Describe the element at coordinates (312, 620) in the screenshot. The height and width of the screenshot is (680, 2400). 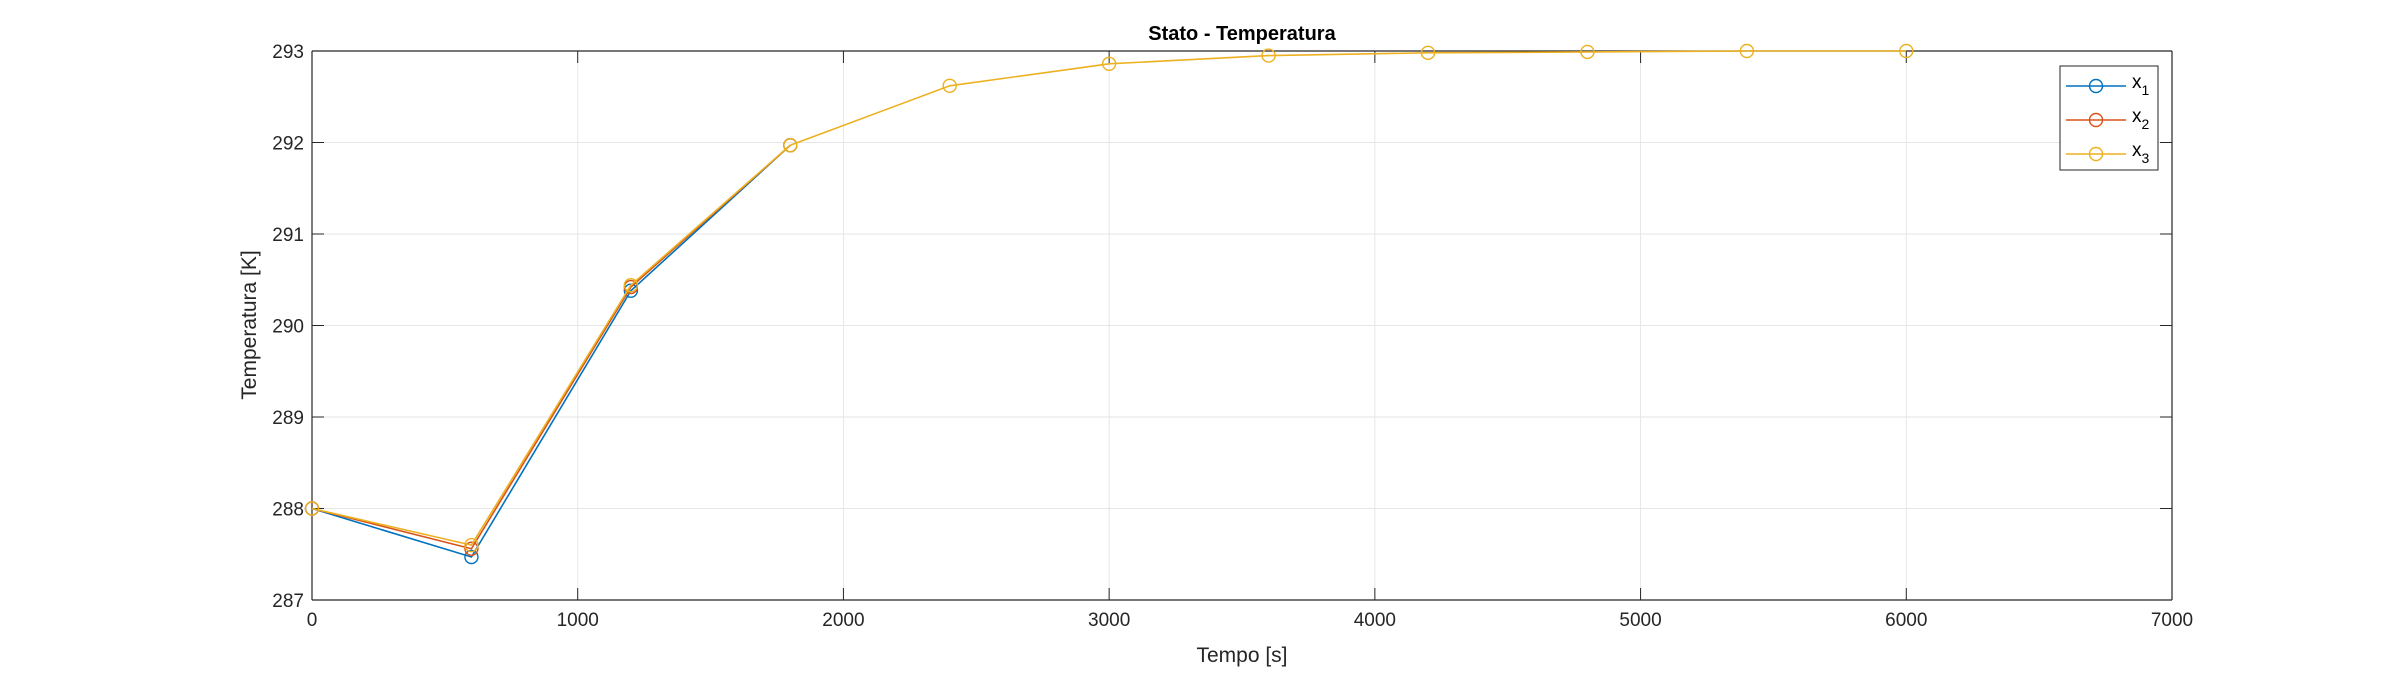
I see `x-tick-label: 0` at that location.